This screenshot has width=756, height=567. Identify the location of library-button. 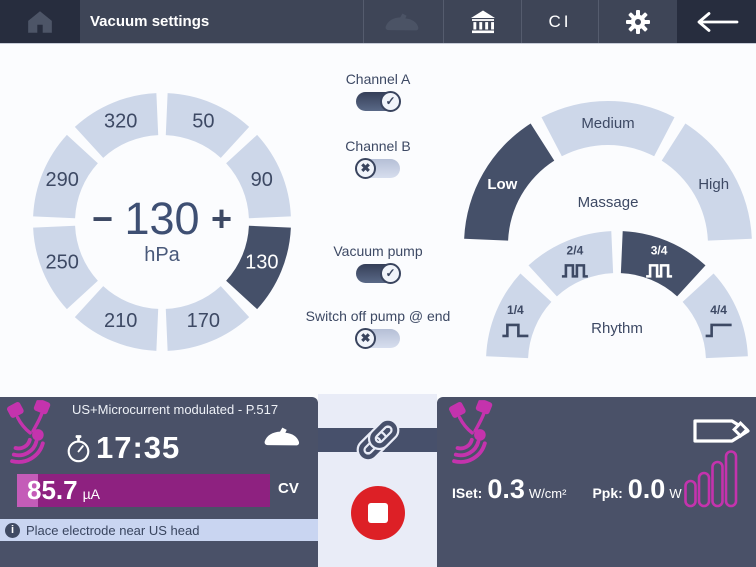
(482, 21).